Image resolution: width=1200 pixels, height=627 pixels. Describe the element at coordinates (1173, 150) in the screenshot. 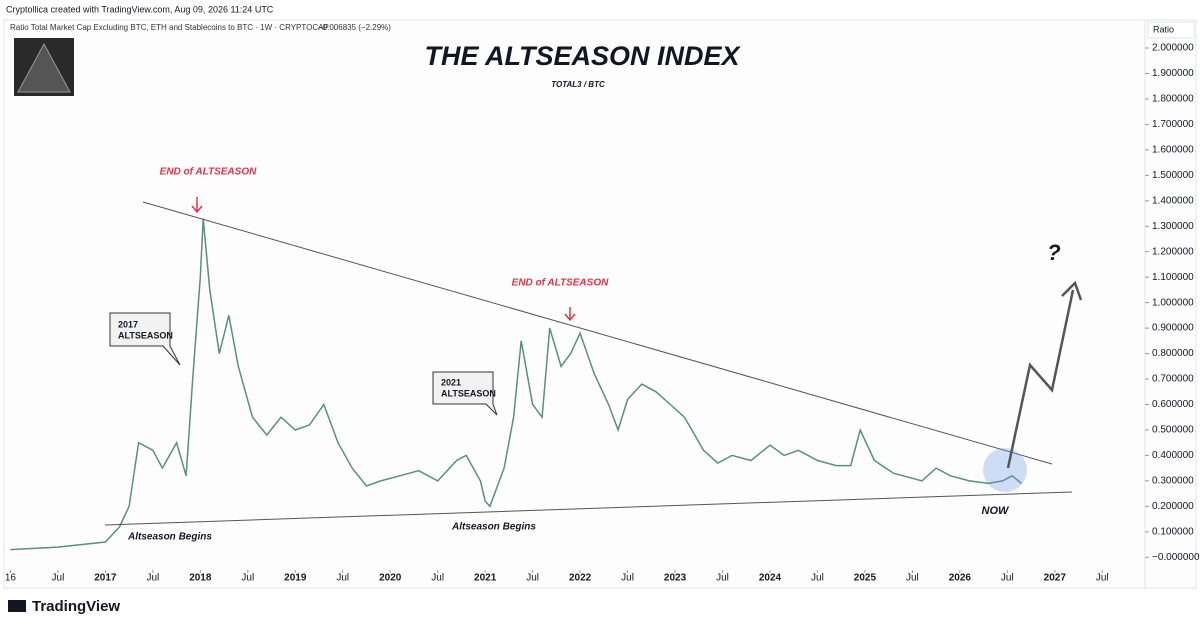

I see `y-tick-label: 1.600000` at that location.